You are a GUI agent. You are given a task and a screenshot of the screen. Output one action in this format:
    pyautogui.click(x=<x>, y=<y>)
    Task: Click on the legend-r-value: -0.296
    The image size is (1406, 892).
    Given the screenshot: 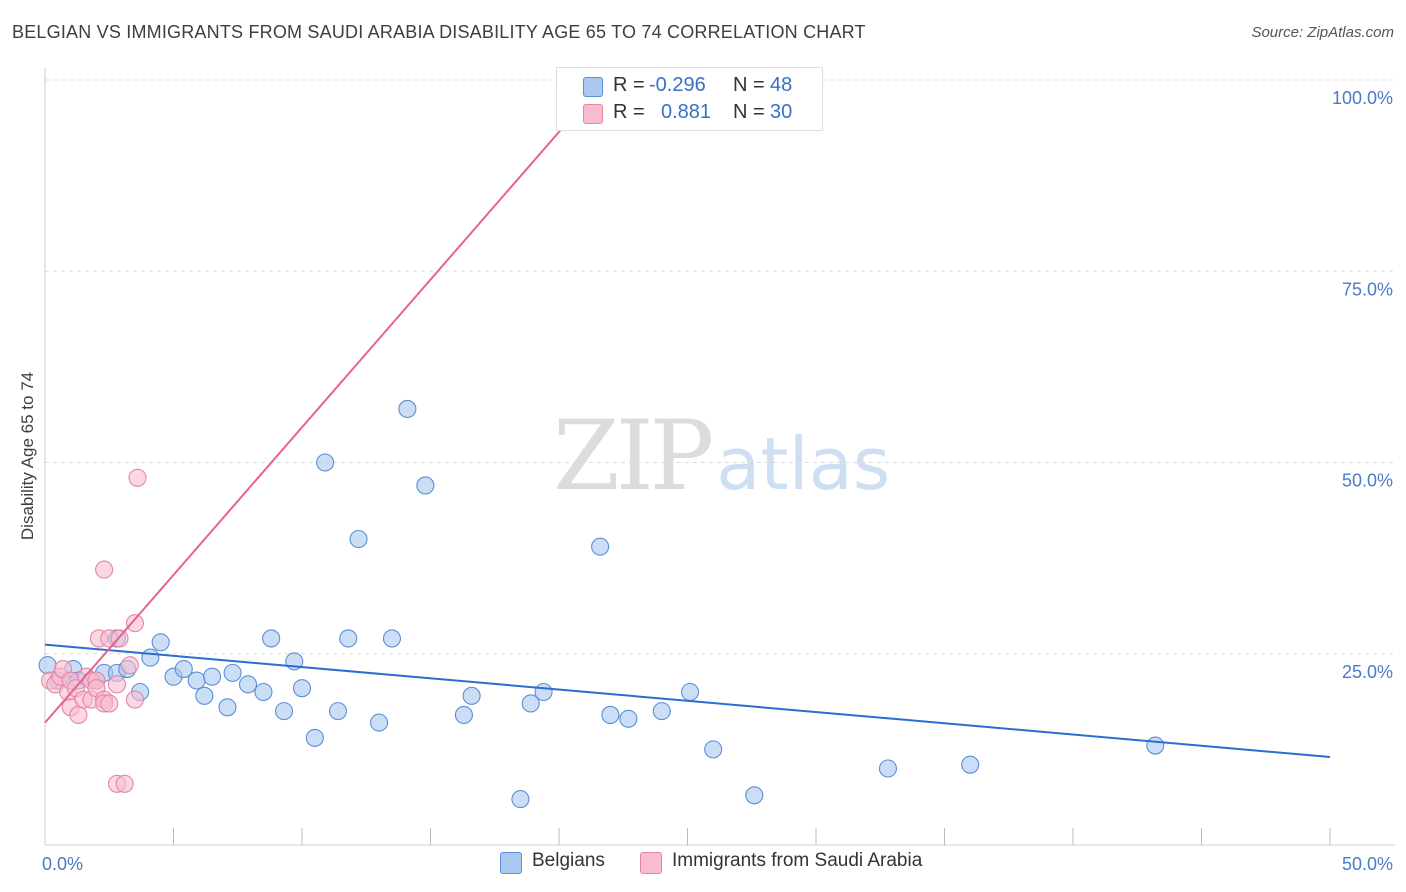 What is the action you would take?
    pyautogui.click(x=677, y=85)
    